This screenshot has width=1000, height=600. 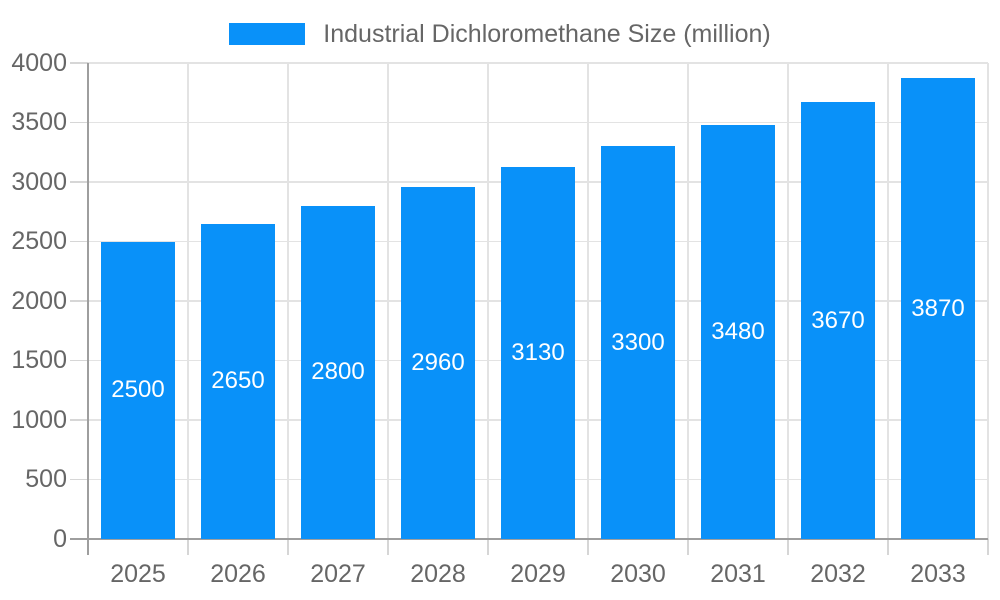 I want to click on y-tick-label: 3500, so click(x=39, y=122).